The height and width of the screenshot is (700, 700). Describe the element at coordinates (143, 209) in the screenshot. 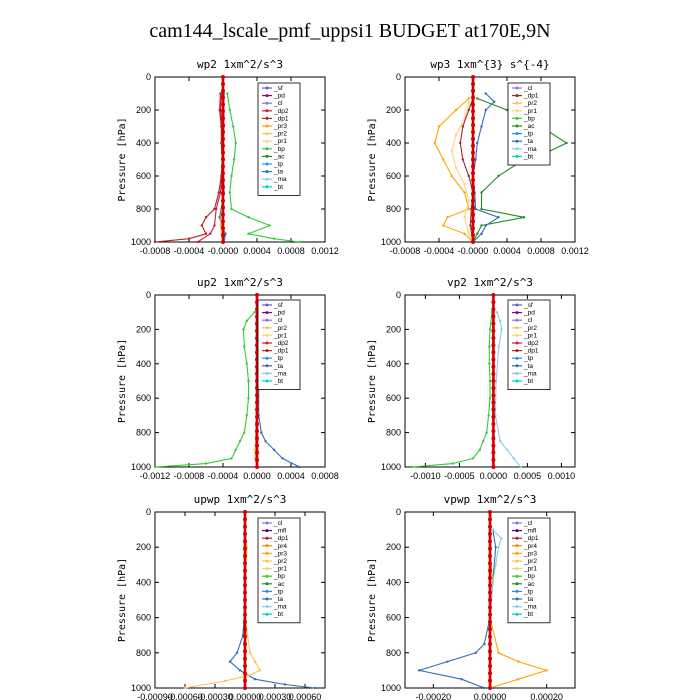

I see `y-tick-label: 800` at that location.